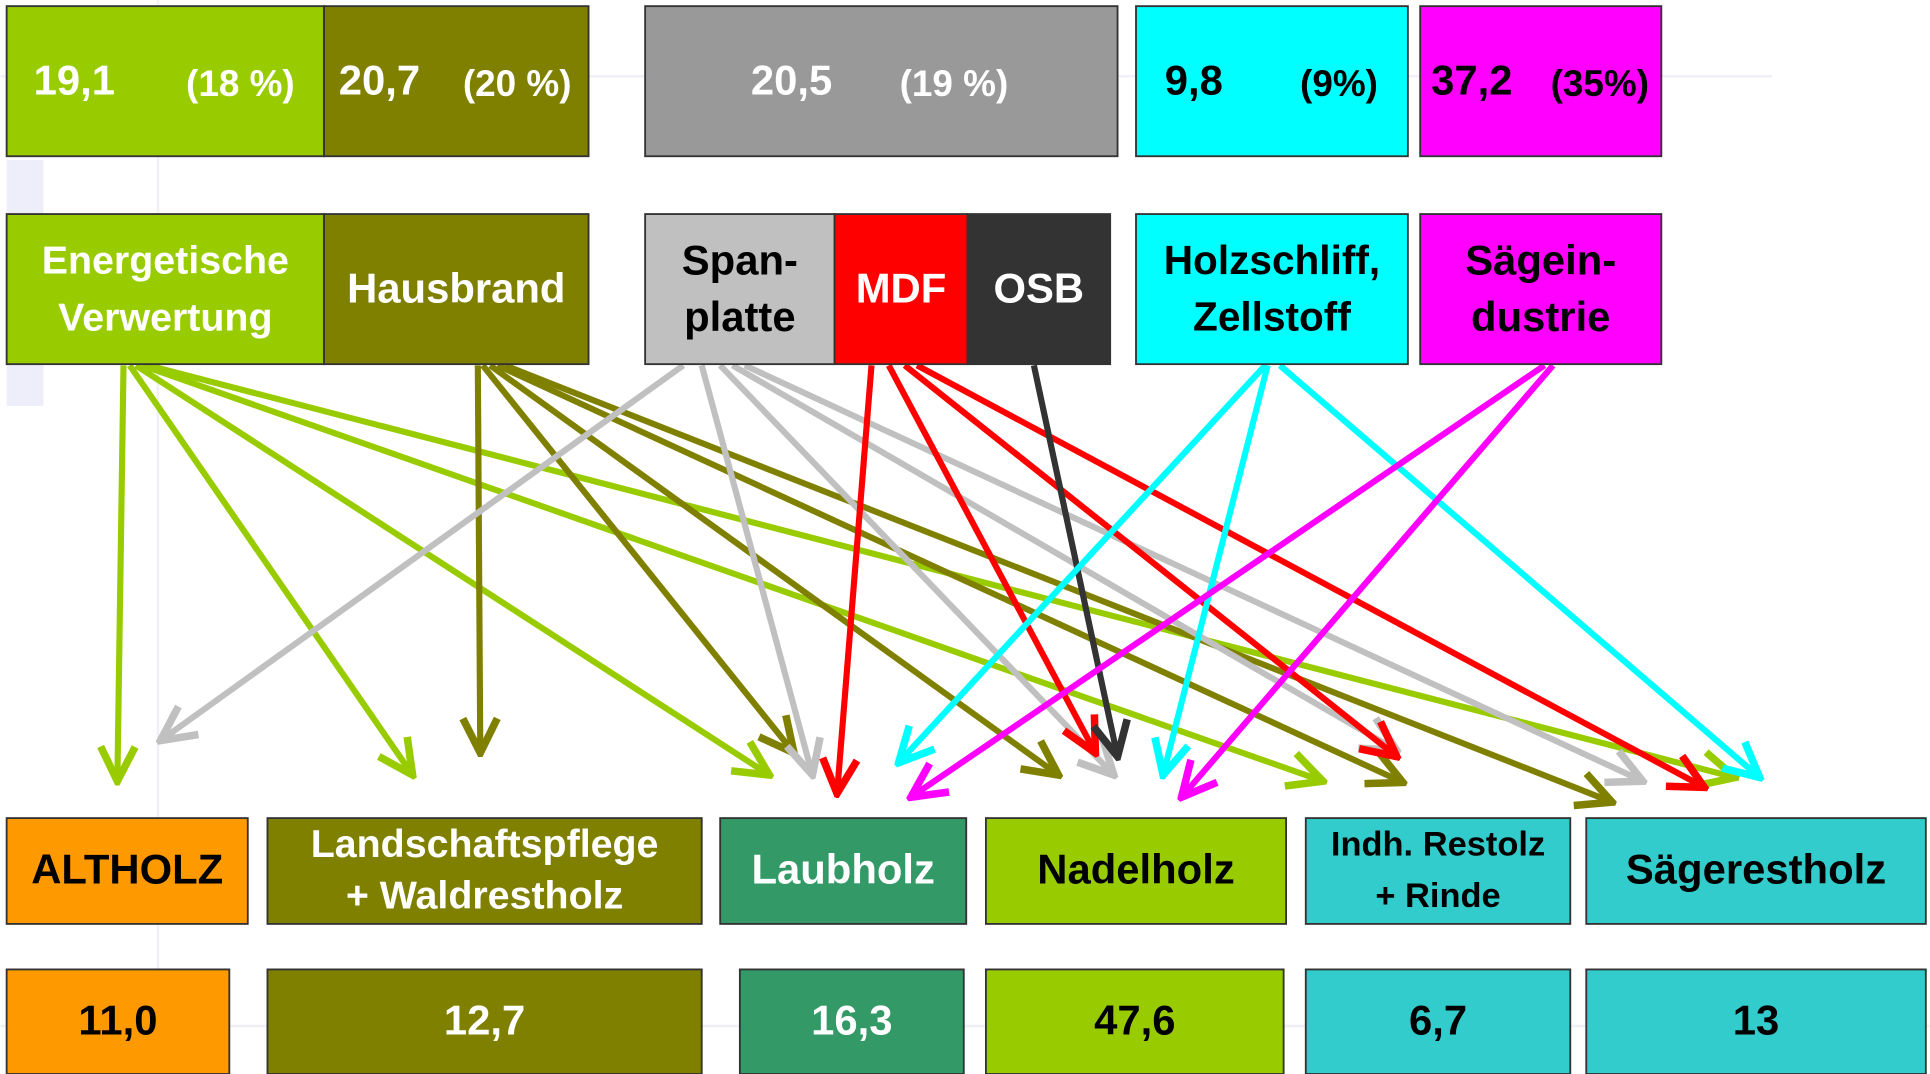 This screenshot has height=1074, width=1930. What do you see at coordinates (165, 261) in the screenshot?
I see `consumer-label: Energetische` at bounding box center [165, 261].